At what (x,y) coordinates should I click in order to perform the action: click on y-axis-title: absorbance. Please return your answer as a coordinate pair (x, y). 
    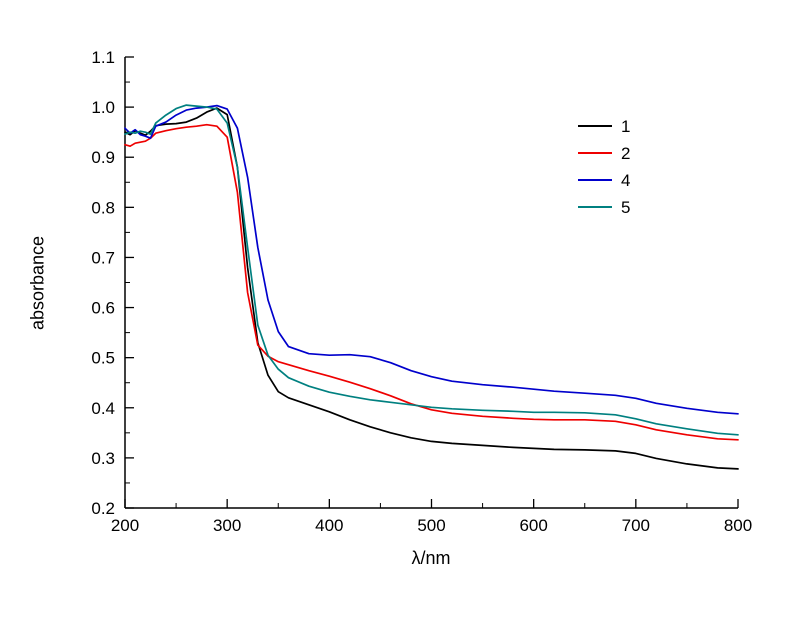
    Looking at the image, I should click on (37, 283).